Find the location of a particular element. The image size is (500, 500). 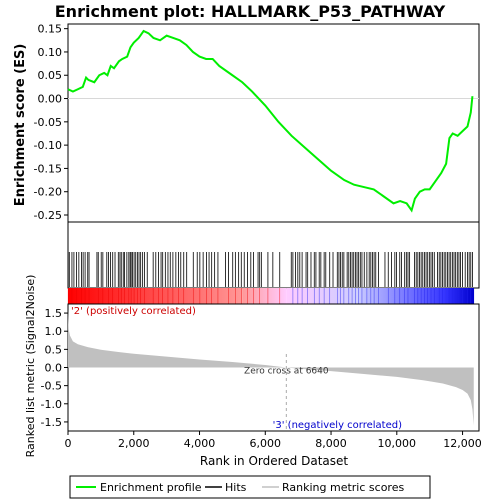

x-tick-label: 4,000 is located at coordinates (200, 443).